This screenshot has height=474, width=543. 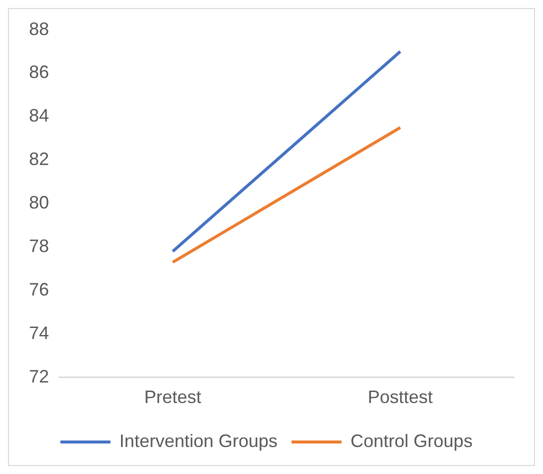 I want to click on x-tick-label: Posttest, so click(x=400, y=397).